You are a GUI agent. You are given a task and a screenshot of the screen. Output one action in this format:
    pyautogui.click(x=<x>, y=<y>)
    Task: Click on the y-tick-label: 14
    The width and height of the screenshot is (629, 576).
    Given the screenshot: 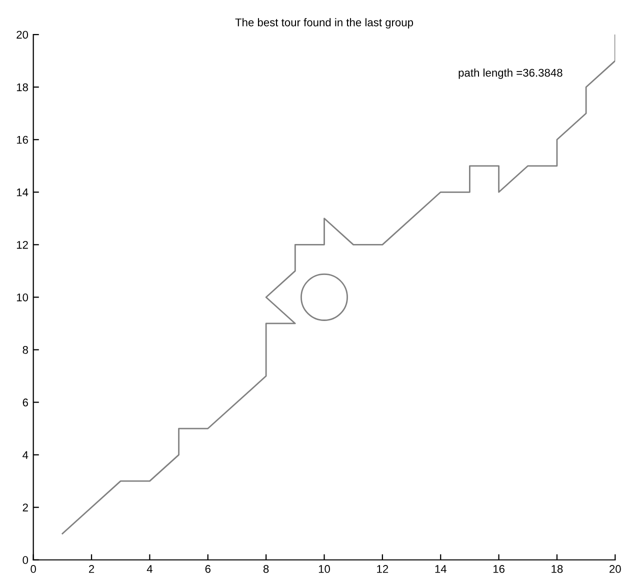 What is the action you would take?
    pyautogui.click(x=22, y=192)
    